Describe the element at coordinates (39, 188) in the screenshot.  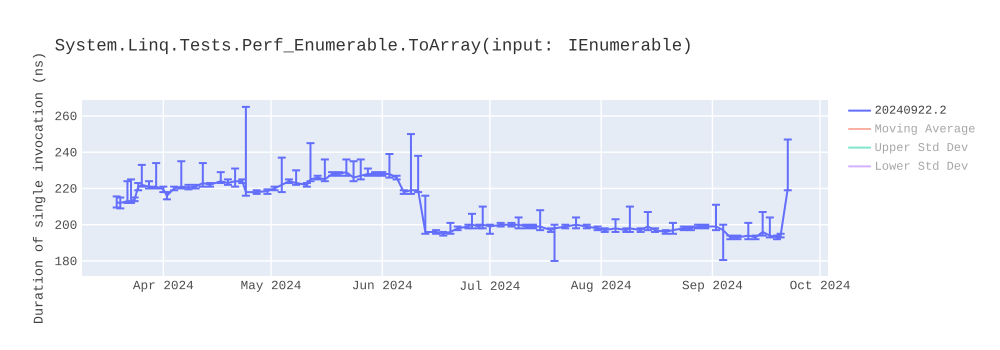
I see `y-axis-title: Duration of single invocation (ns)` at that location.